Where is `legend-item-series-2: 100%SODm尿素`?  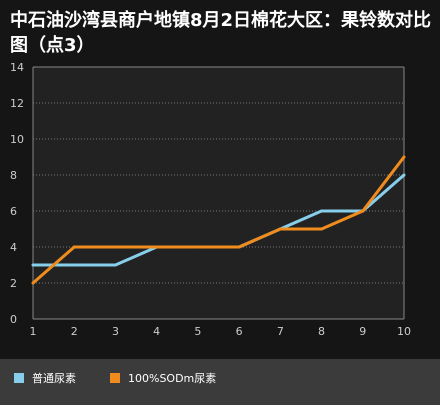
legend-item-series-2: 100%SODm尿素 is located at coordinates (163, 378).